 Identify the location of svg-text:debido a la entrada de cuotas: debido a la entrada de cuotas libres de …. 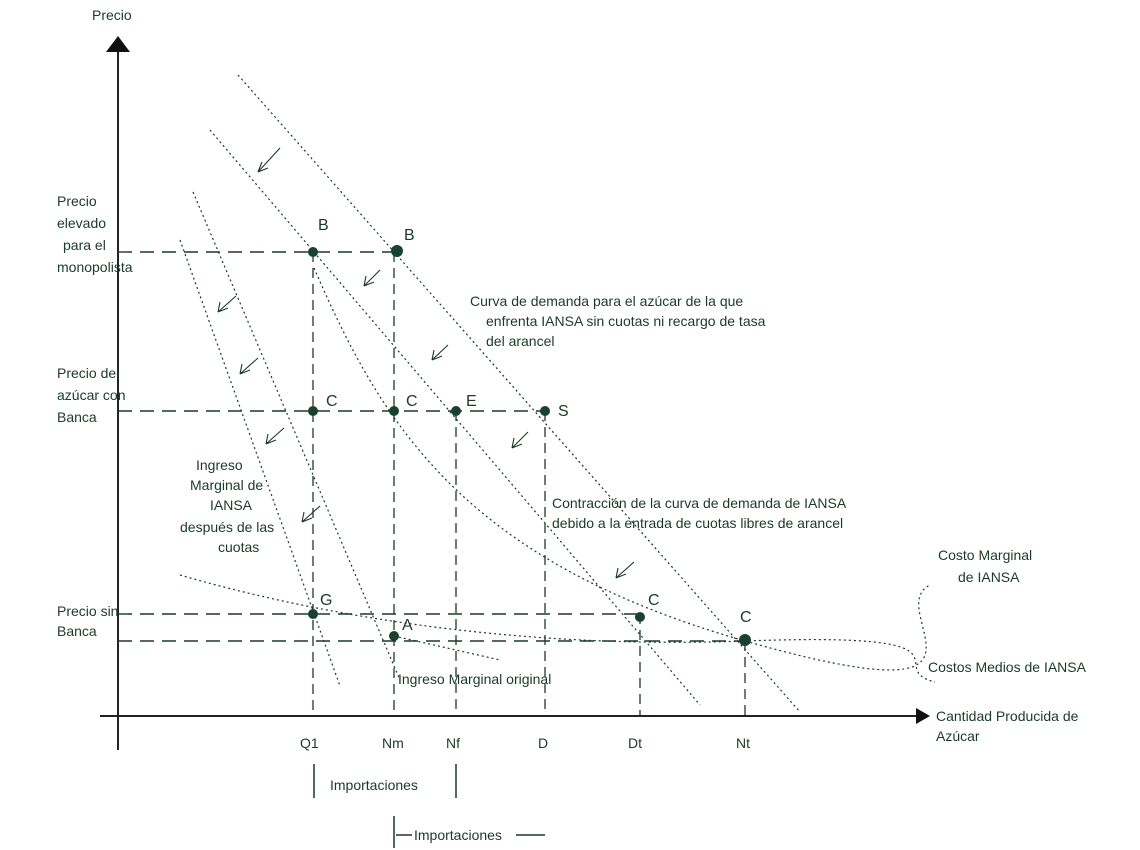
(697, 523).